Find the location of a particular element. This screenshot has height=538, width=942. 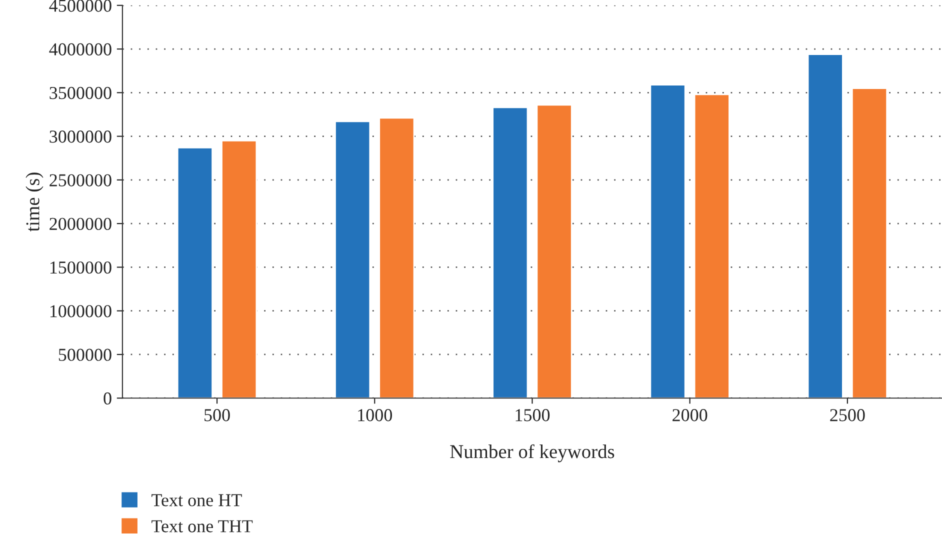

x-tick-label: 2500 is located at coordinates (847, 415).